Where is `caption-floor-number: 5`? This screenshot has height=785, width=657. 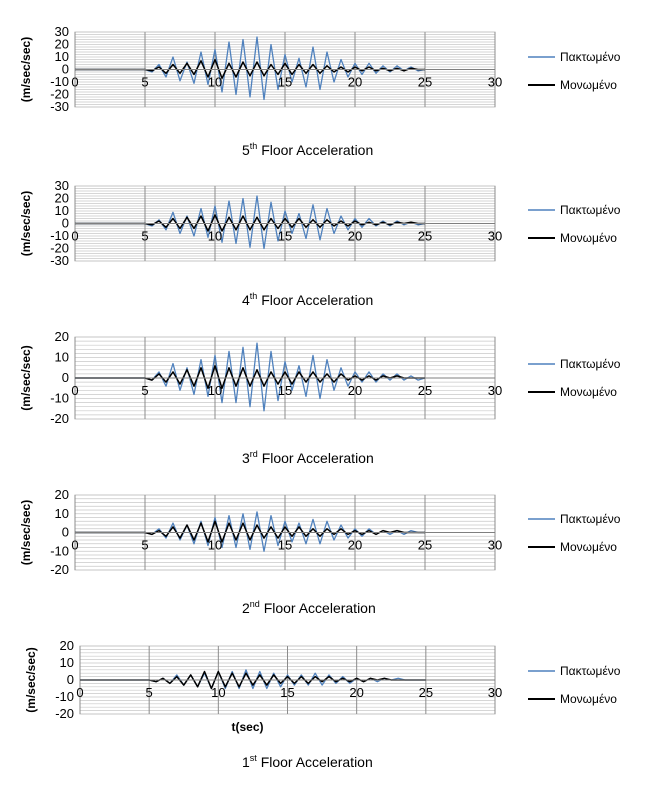
caption-floor-number: 5 is located at coordinates (246, 150).